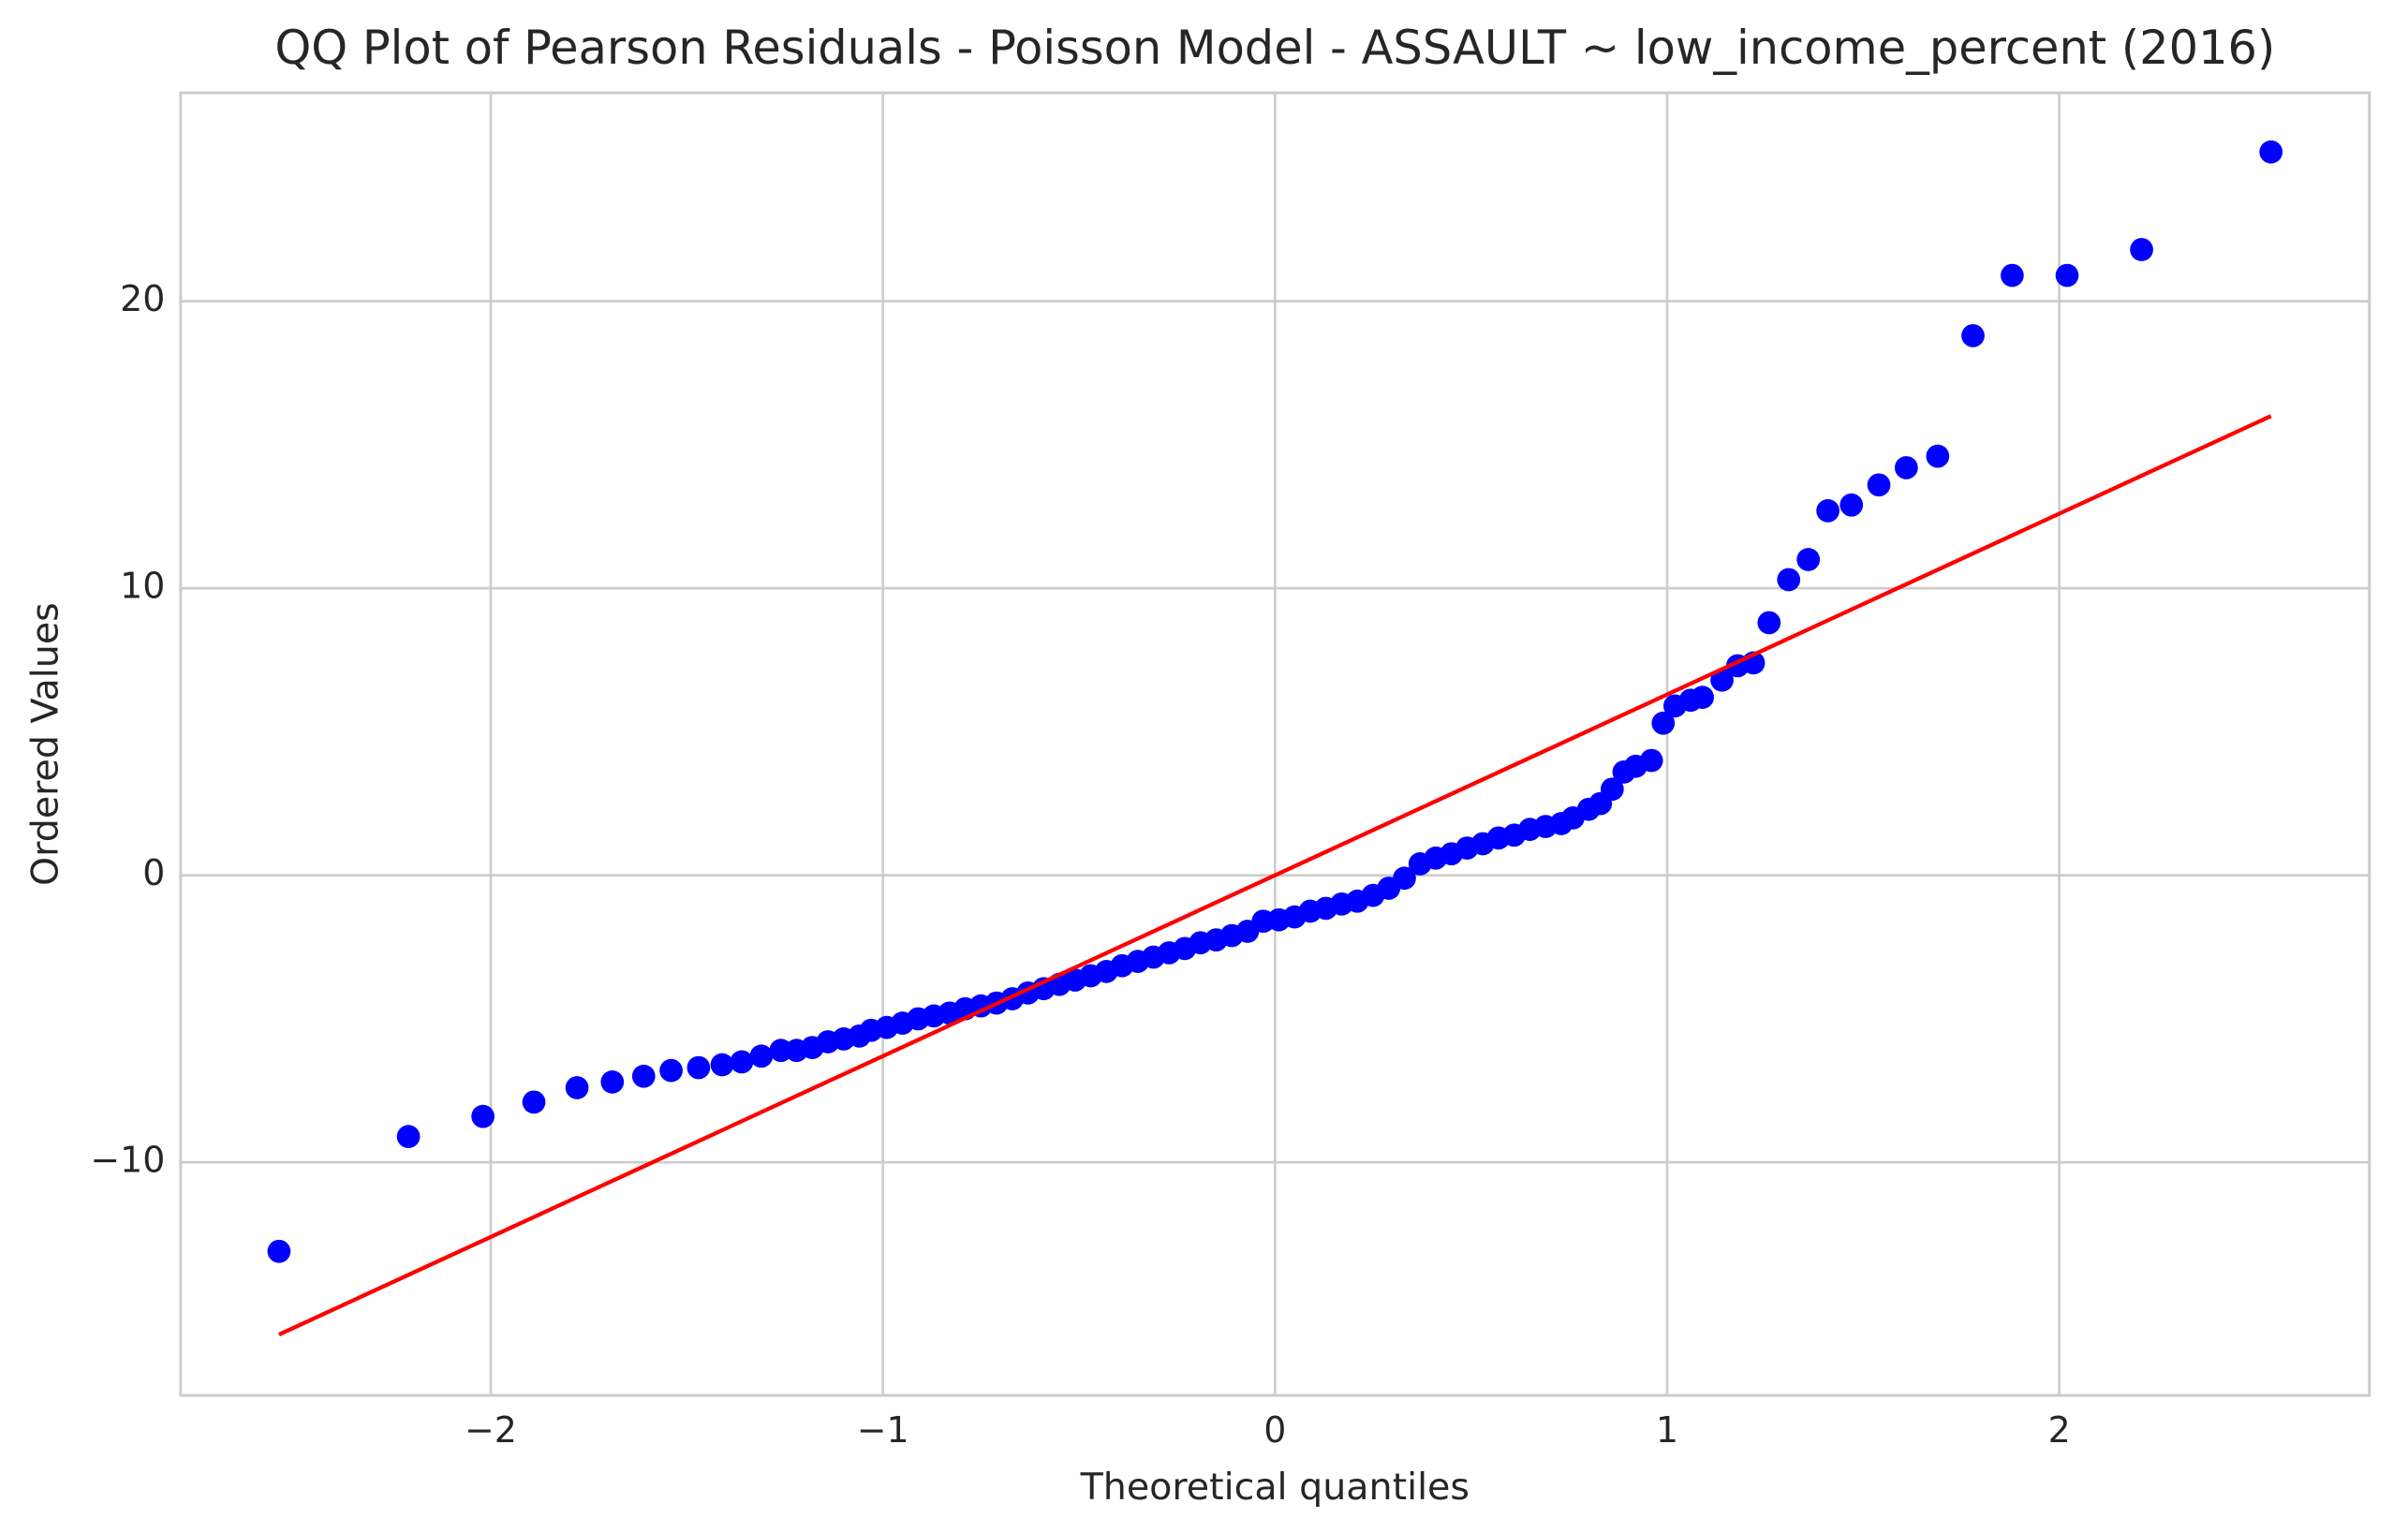  What do you see at coordinates (127, 1160) in the screenshot?
I see `y-tick-label: −10` at bounding box center [127, 1160].